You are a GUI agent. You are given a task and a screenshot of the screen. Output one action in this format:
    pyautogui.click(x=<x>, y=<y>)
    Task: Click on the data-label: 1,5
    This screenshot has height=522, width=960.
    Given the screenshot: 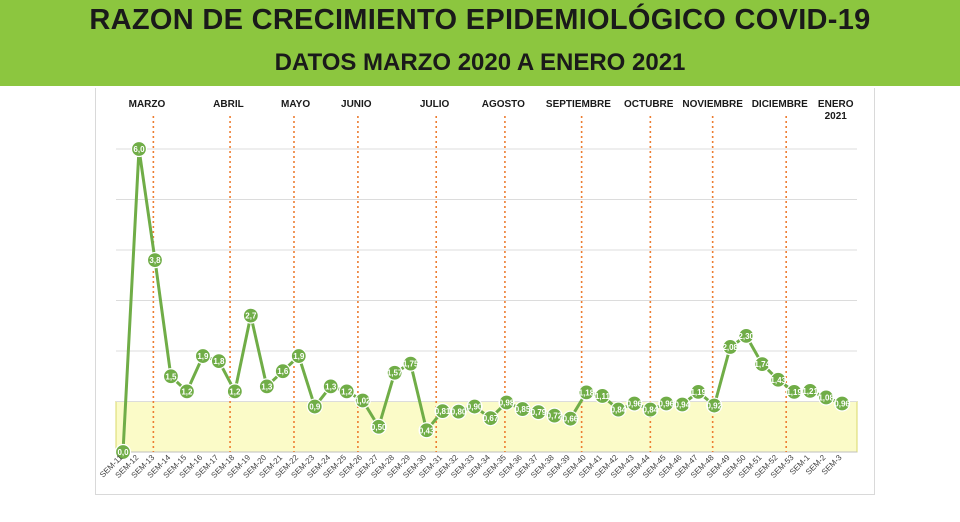 What is the action you would take?
    pyautogui.click(x=171, y=376)
    